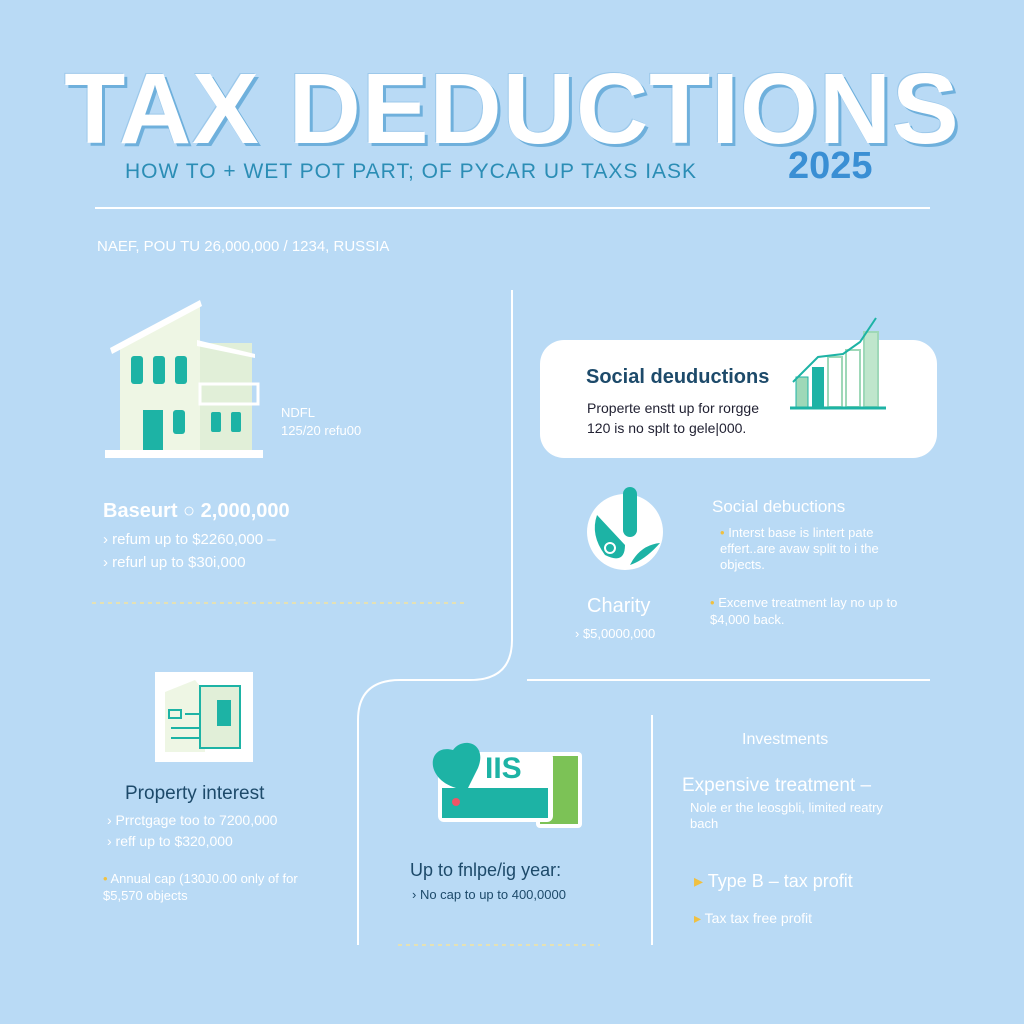  I want to click on social-card-title: Social deuductions, so click(678, 377).